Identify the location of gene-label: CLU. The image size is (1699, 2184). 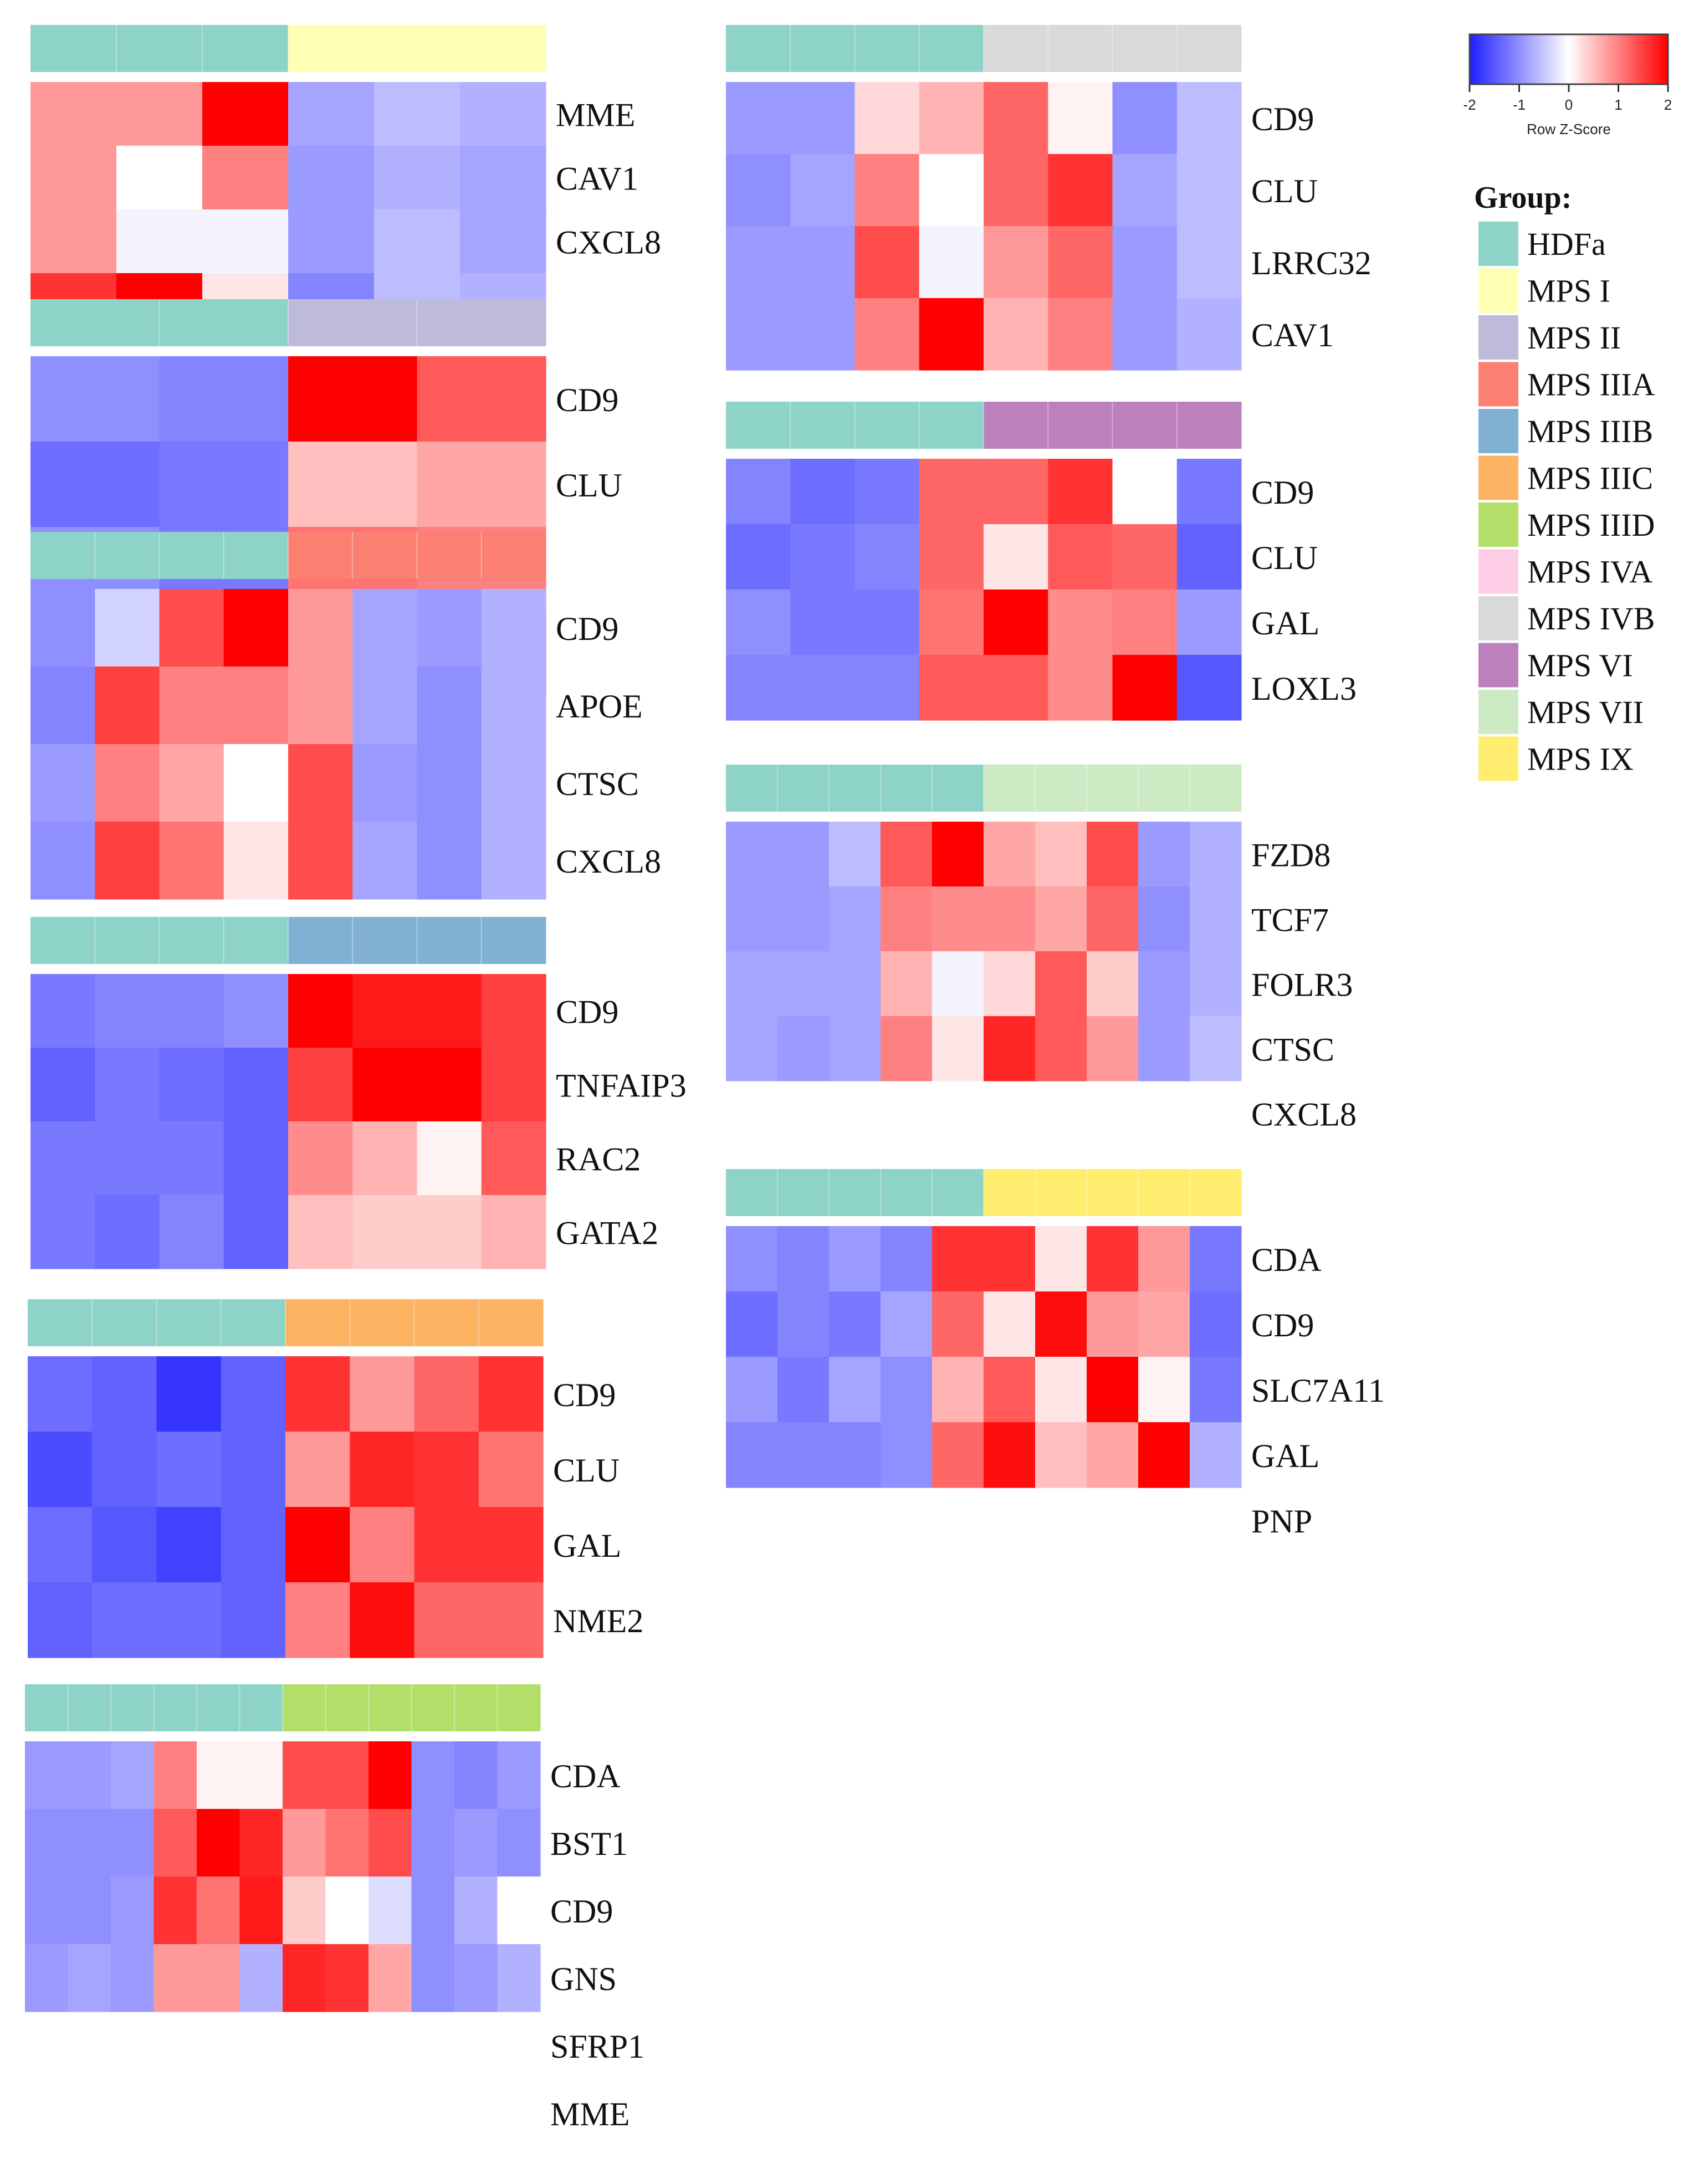
(1284, 558).